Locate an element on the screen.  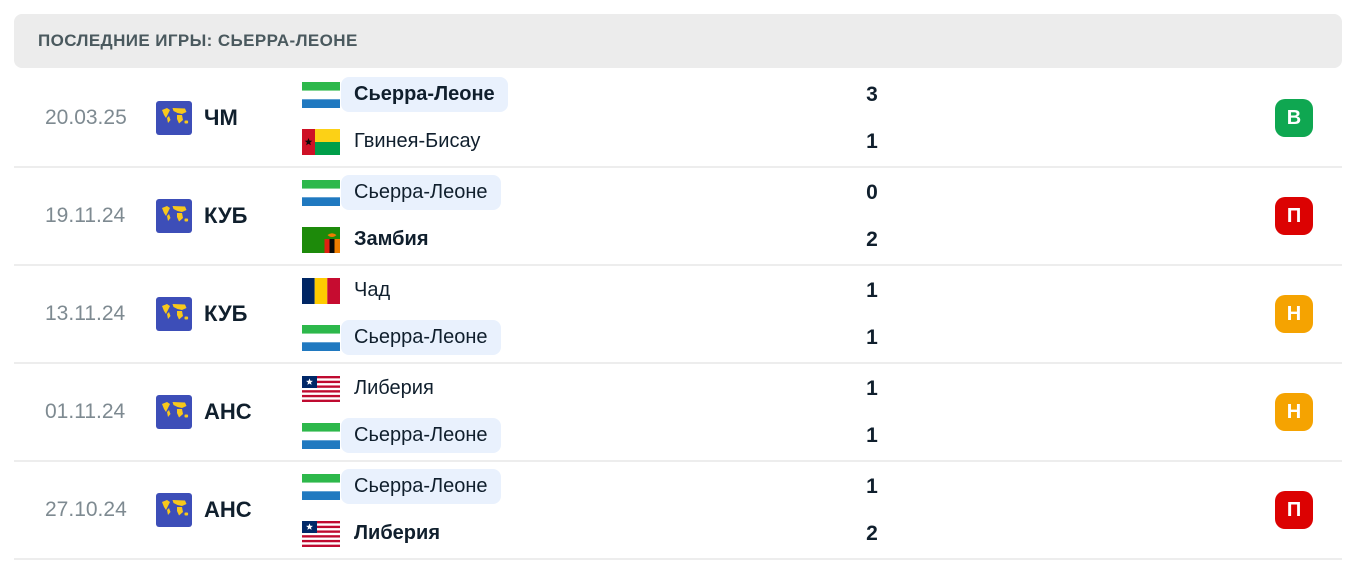
home-score: 0 is located at coordinates (872, 192).